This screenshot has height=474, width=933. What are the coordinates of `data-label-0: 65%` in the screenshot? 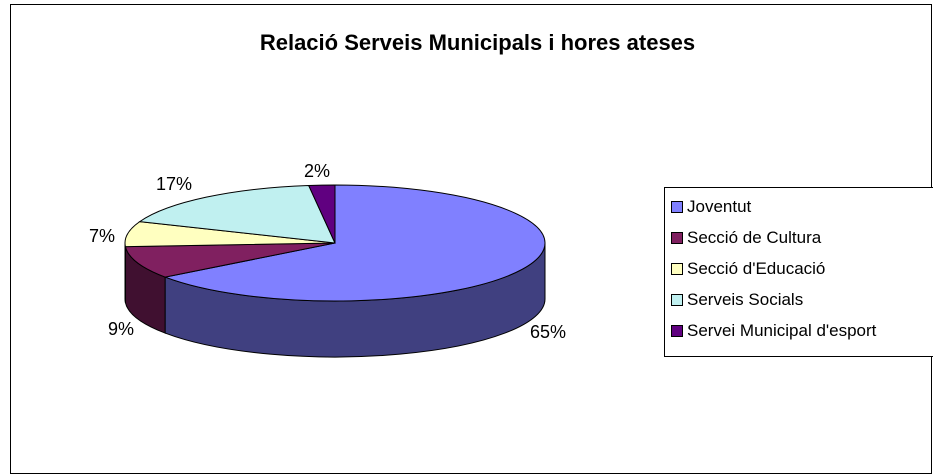 It's located at (548, 332).